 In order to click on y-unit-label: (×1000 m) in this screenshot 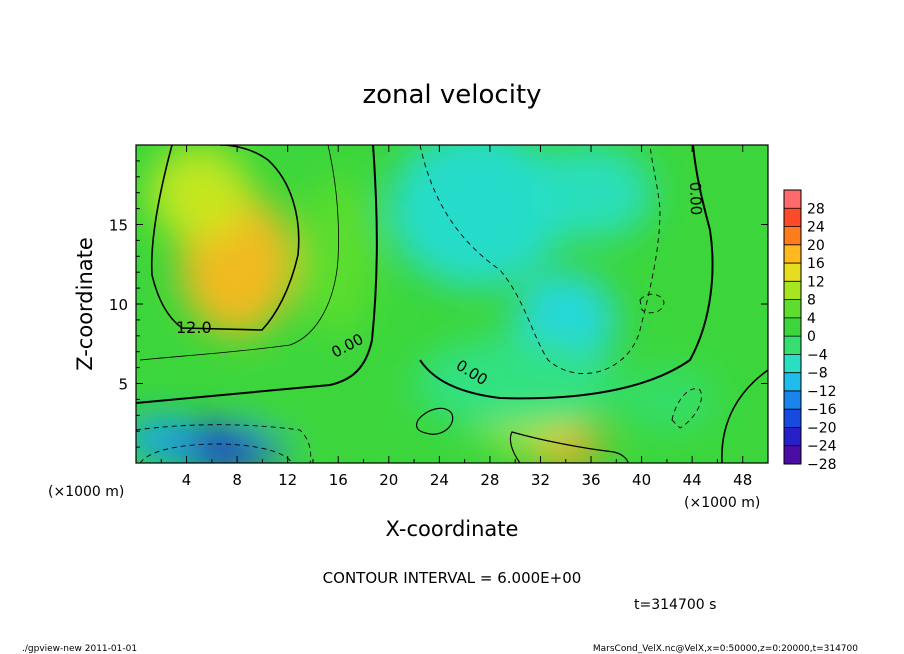, I will do `click(86, 492)`.